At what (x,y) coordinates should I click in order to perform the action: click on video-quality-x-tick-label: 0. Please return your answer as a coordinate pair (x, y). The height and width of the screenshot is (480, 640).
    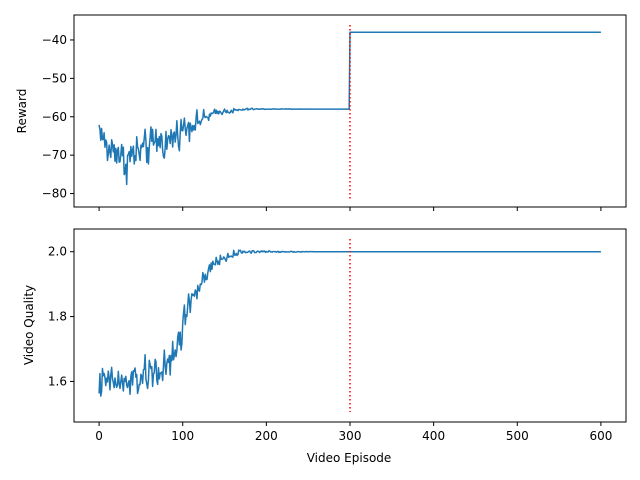
    Looking at the image, I should click on (99, 436).